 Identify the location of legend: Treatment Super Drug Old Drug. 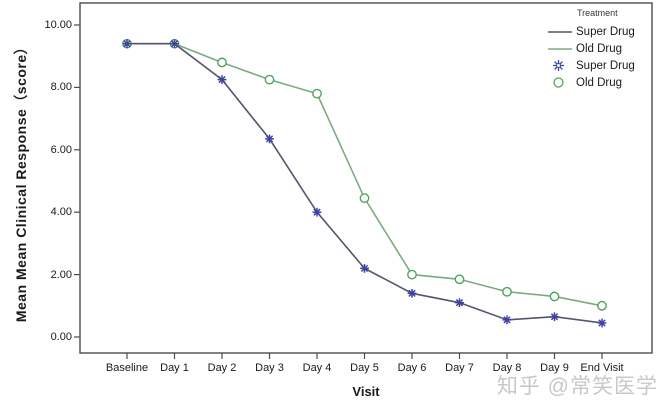
(601, 49).